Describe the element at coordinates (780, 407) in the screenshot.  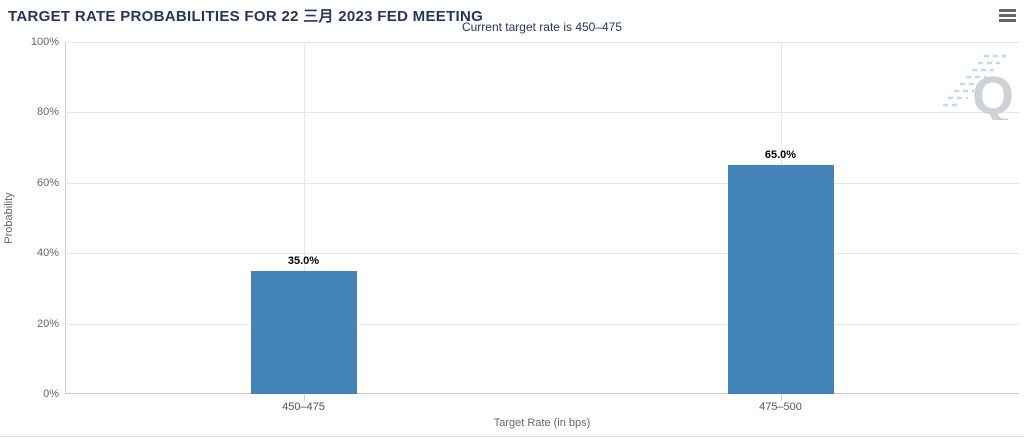
I see `x-category-label: 475–500` at that location.